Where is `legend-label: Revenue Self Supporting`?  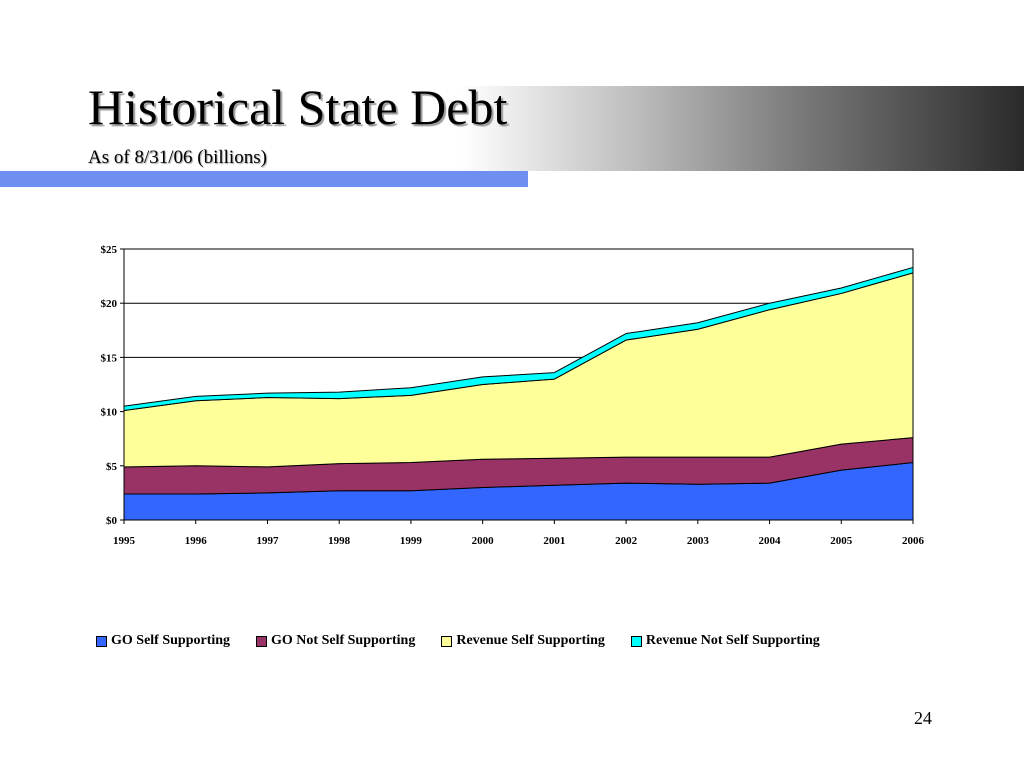 legend-label: Revenue Self Supporting is located at coordinates (530, 640).